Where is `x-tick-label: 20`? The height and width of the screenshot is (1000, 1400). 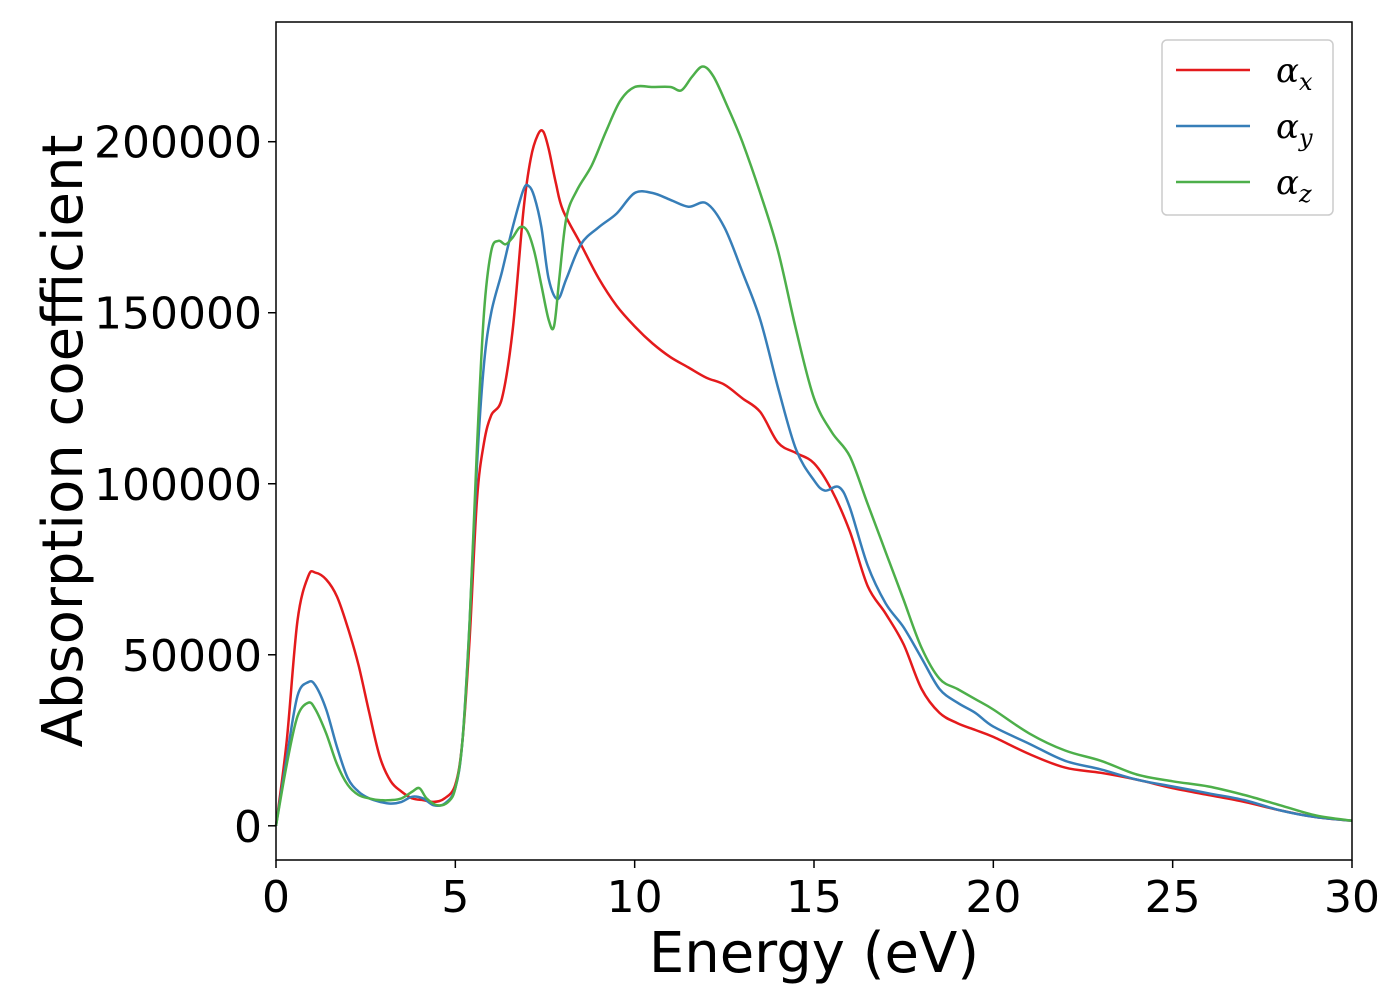 x-tick-label: 20 is located at coordinates (993, 897).